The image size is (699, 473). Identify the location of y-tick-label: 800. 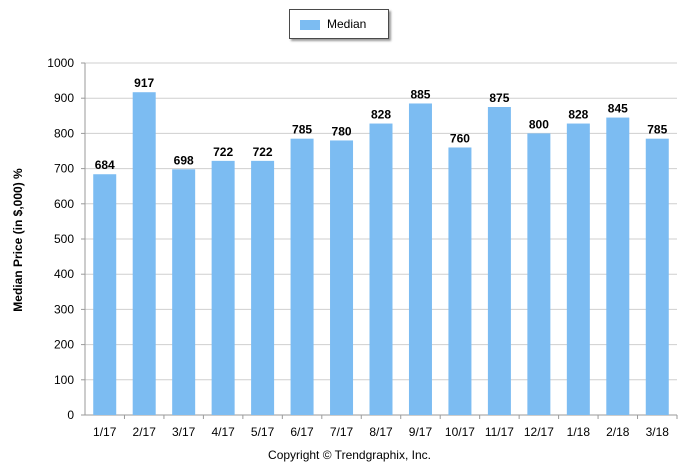
(64, 133).